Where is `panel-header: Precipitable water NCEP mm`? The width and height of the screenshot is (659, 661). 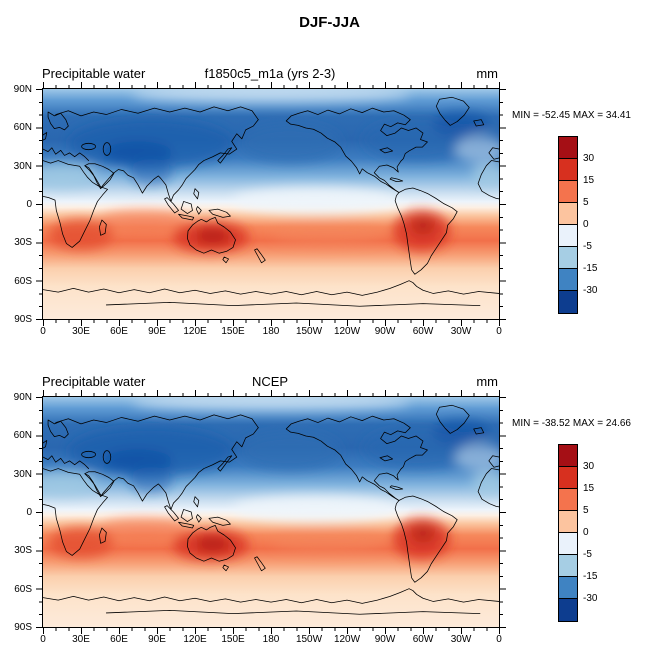 panel-header: Precipitable water NCEP mm is located at coordinates (270, 381).